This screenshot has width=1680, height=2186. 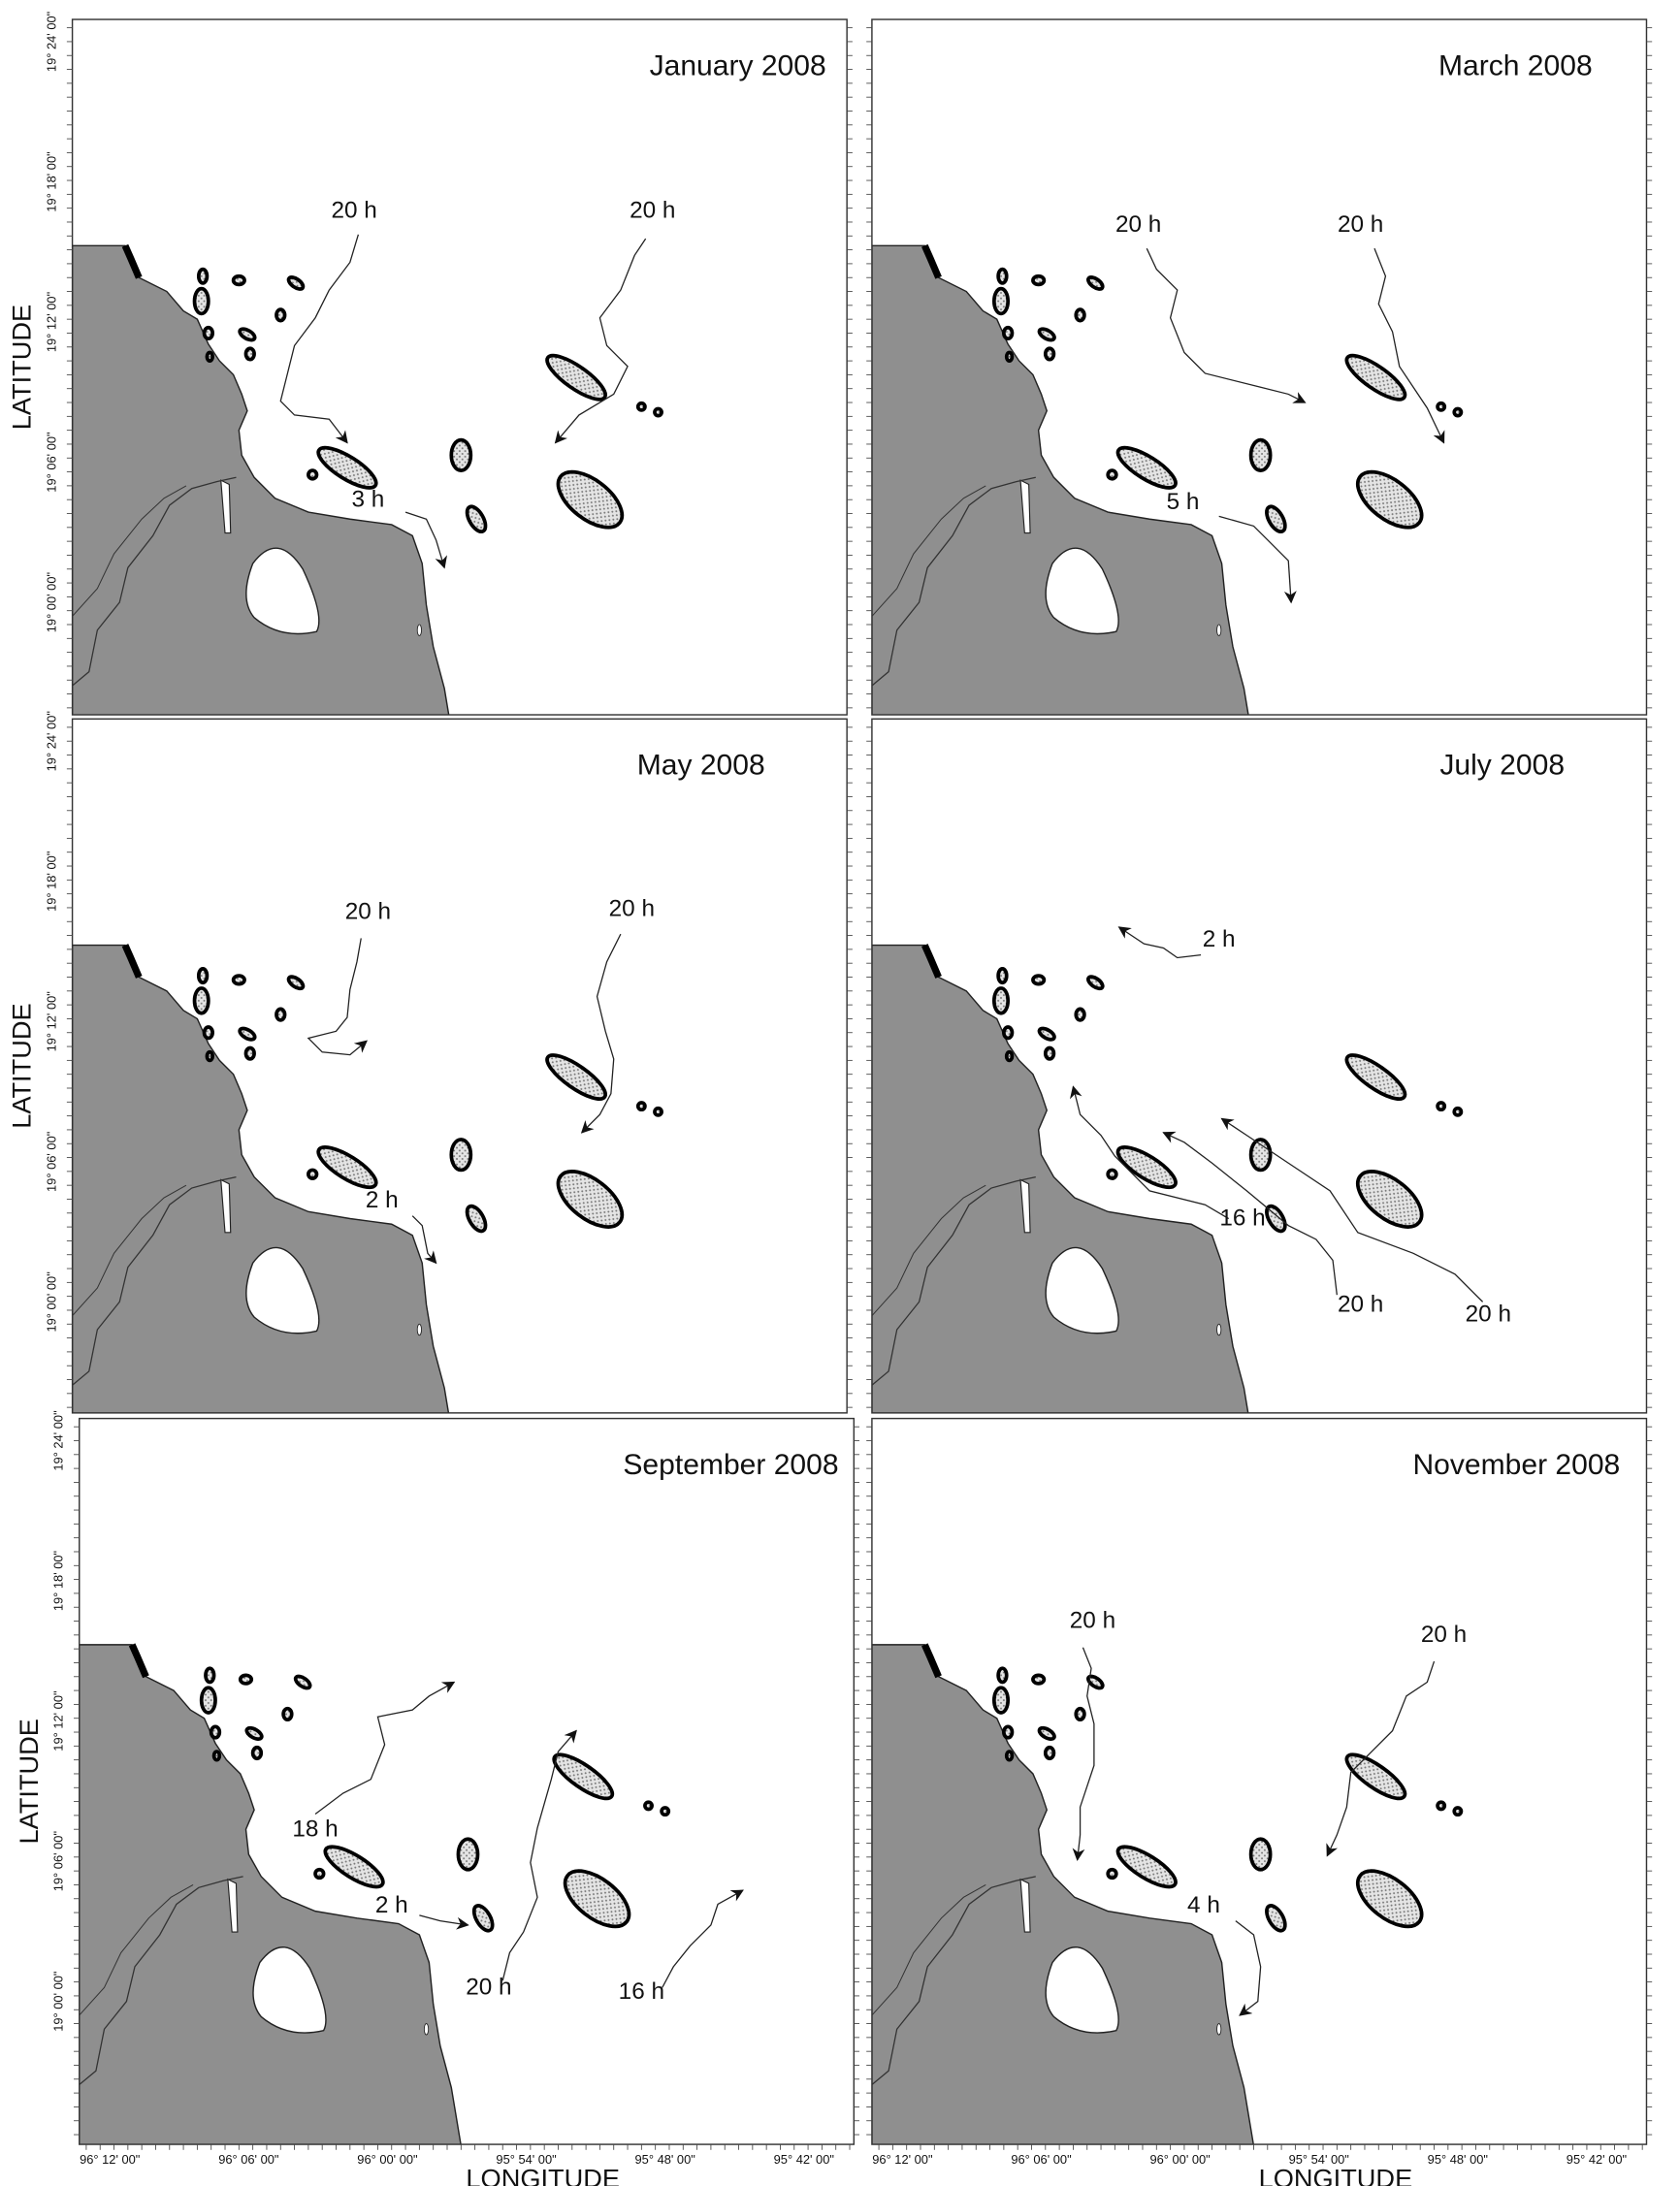 What do you see at coordinates (730, 1465) in the screenshot?
I see `panel-title: September 2008` at bounding box center [730, 1465].